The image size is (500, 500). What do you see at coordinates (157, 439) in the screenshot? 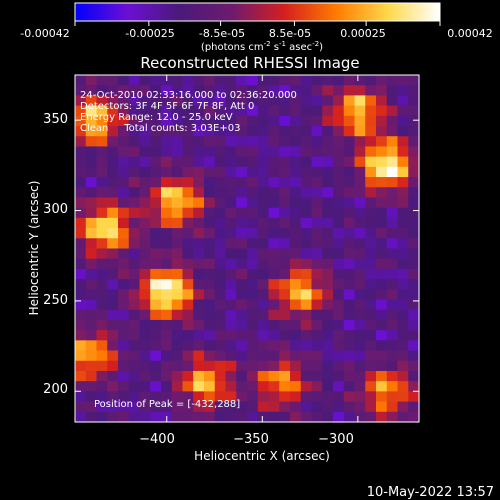
I see `x-tick-label: −400` at bounding box center [157, 439].